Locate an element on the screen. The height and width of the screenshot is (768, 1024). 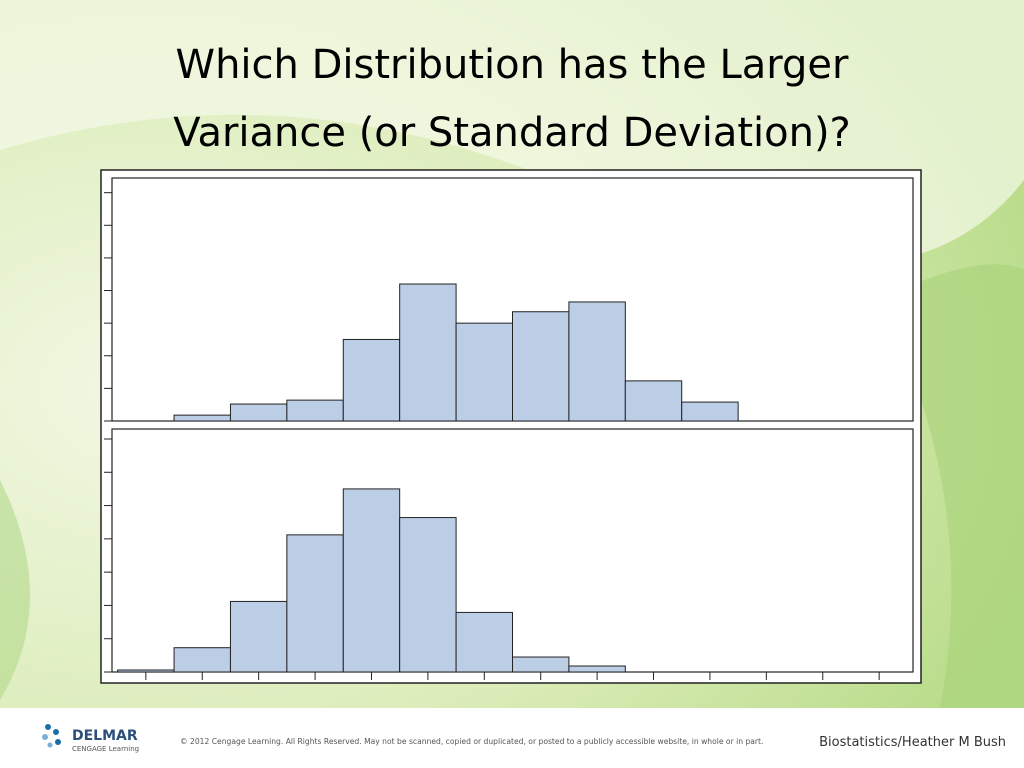
footer is located at coordinates (512, 738).